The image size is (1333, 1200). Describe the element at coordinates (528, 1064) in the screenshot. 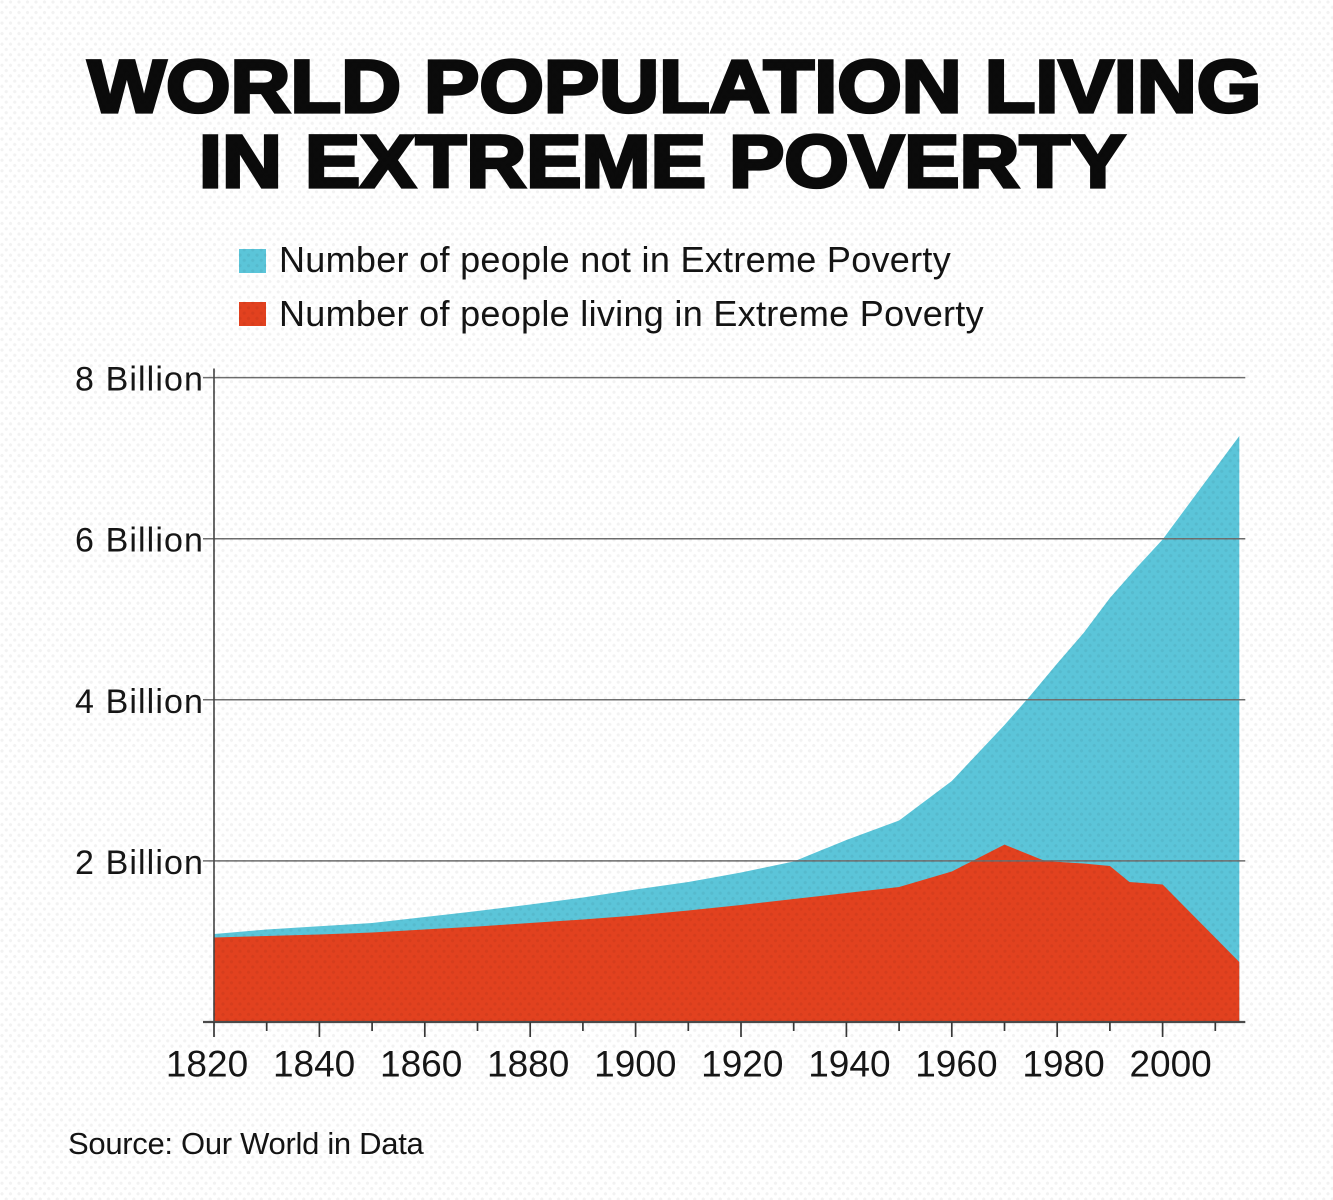

I see `svg-text: 1880` at that location.